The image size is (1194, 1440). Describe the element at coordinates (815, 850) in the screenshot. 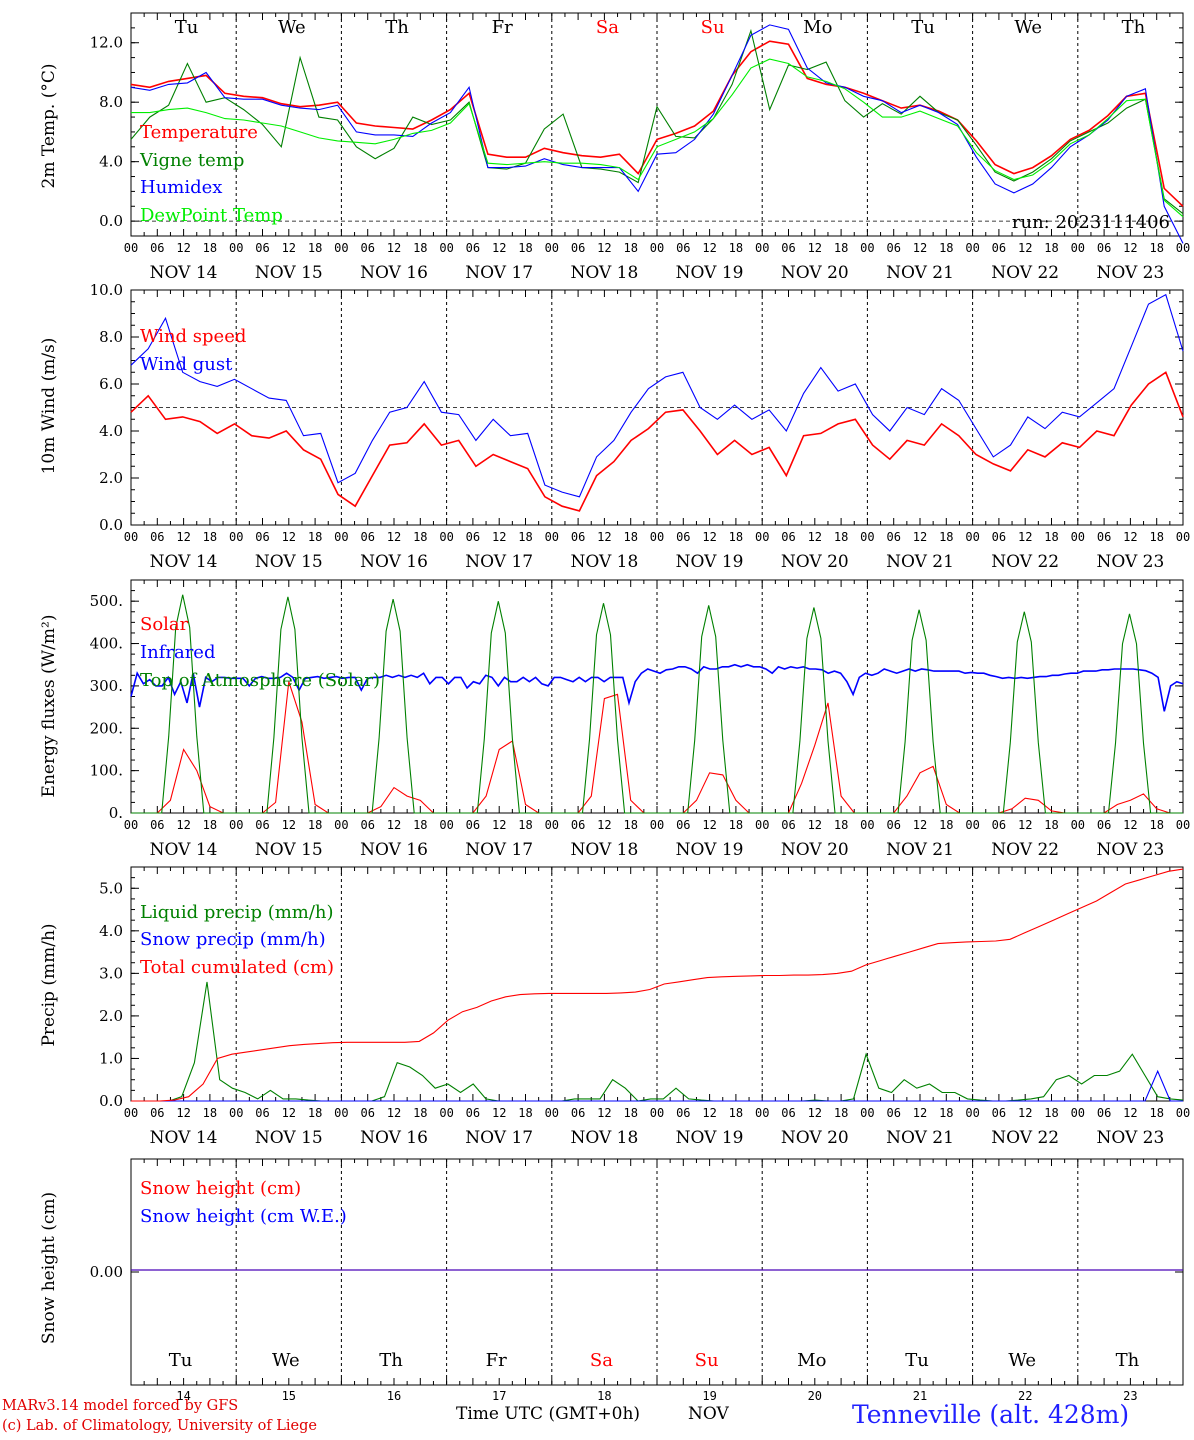

I see `date-label: NOV 20` at that location.